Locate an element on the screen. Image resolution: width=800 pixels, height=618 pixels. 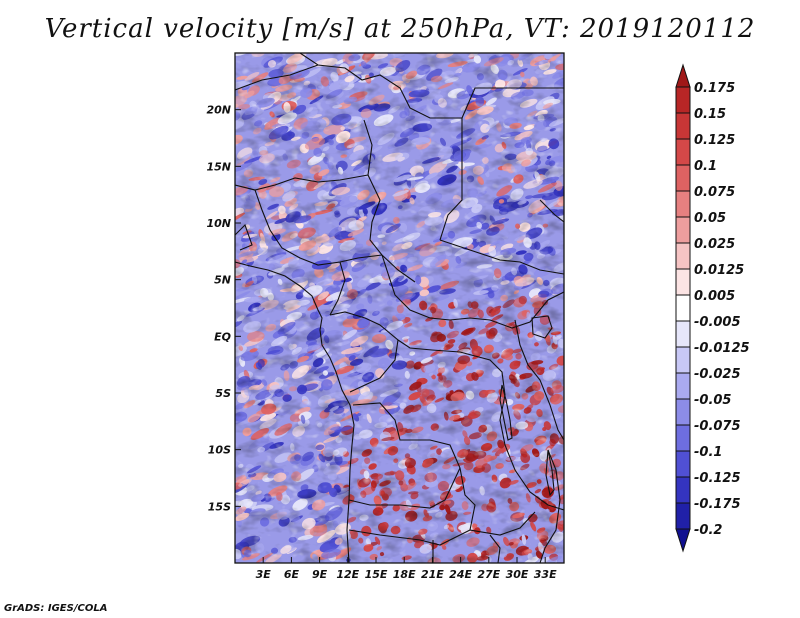
y-tick-label: 15N is located at coordinates (218, 166).